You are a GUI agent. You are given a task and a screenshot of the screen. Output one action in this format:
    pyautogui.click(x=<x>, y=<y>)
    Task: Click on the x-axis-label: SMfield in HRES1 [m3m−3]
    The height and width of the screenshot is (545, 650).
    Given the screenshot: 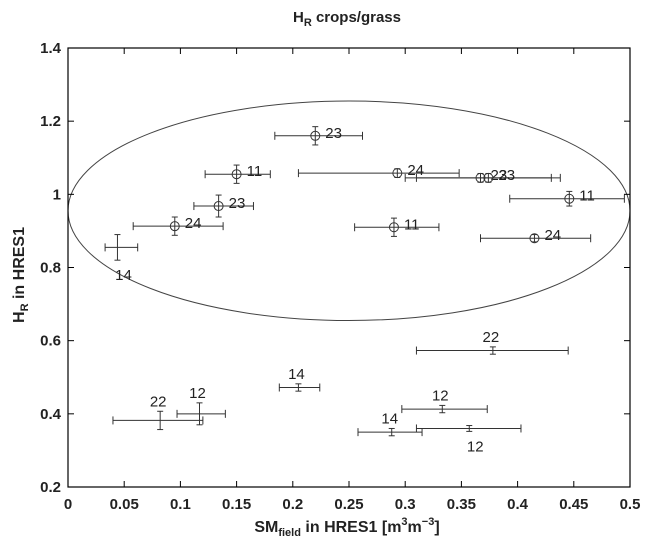 What is the action you would take?
    pyautogui.click(x=346, y=527)
    